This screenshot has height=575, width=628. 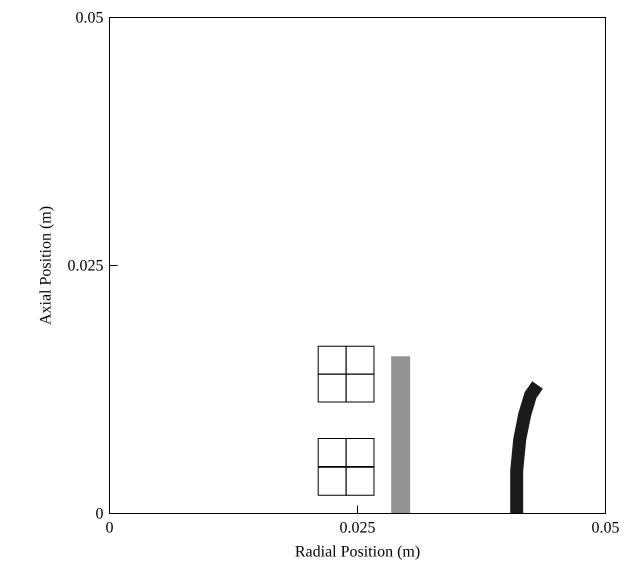 I want to click on y-tick-label: 0, so click(x=100, y=514).